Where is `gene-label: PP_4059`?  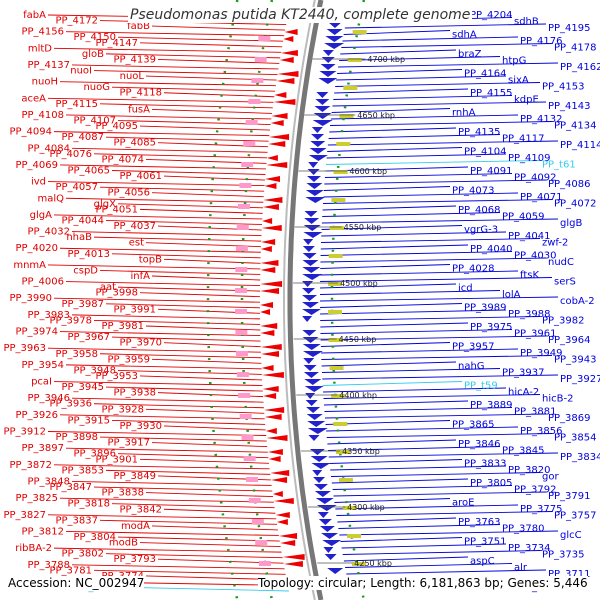
gene-label: PP_4059 is located at coordinates (523, 217).